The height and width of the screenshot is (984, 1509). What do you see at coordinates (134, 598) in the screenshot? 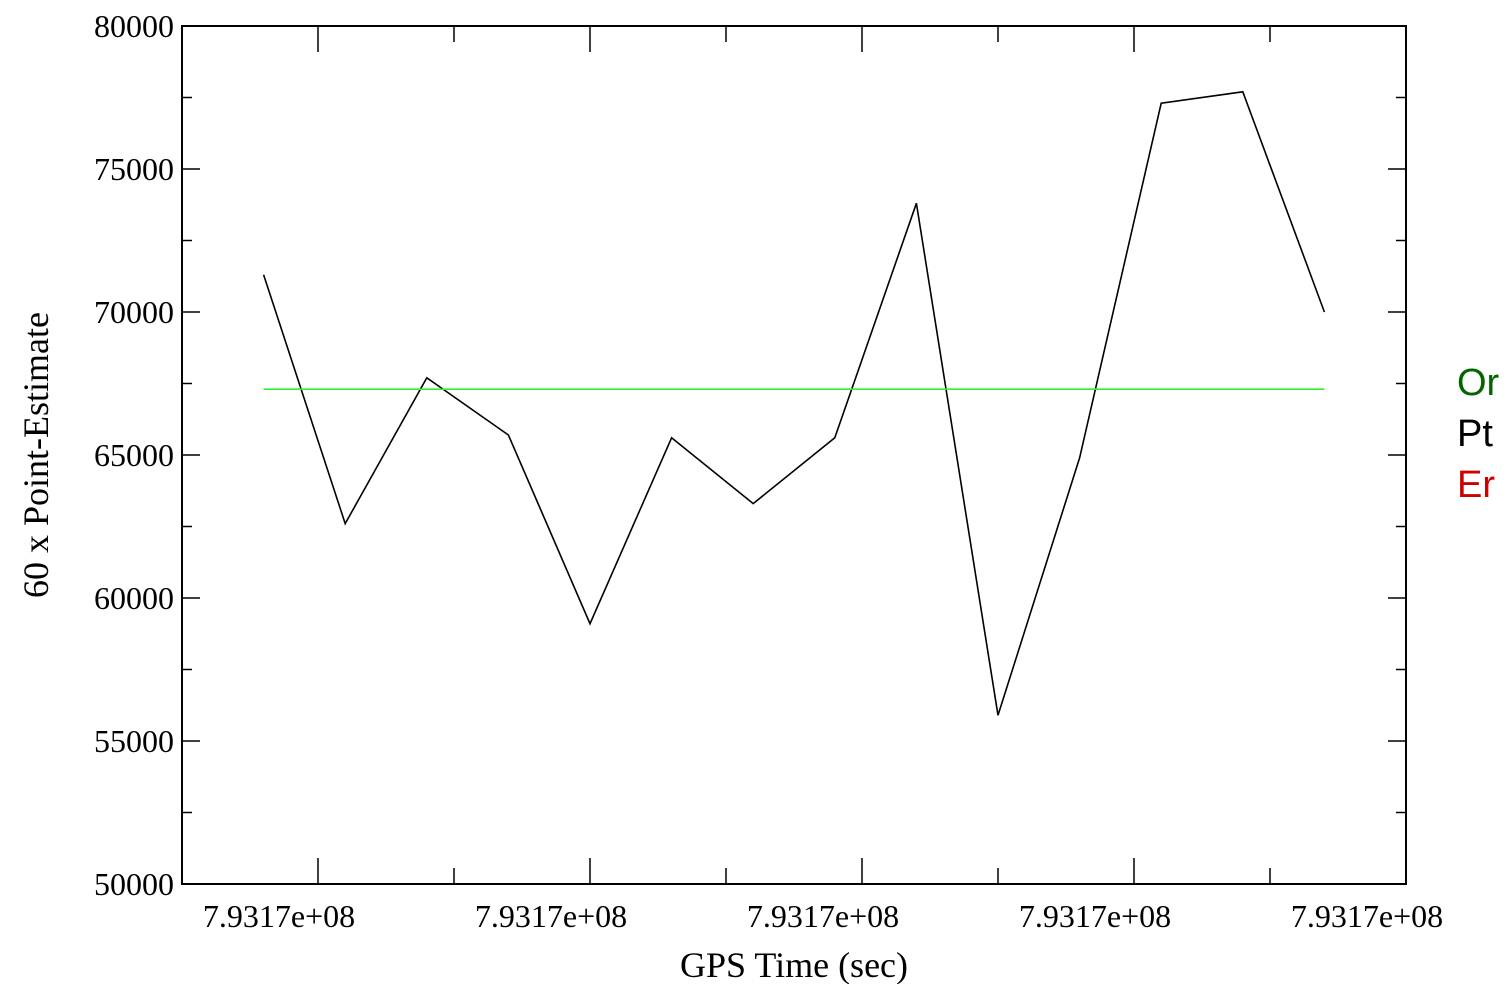
I see `y-tick-label: 60000` at bounding box center [134, 598].